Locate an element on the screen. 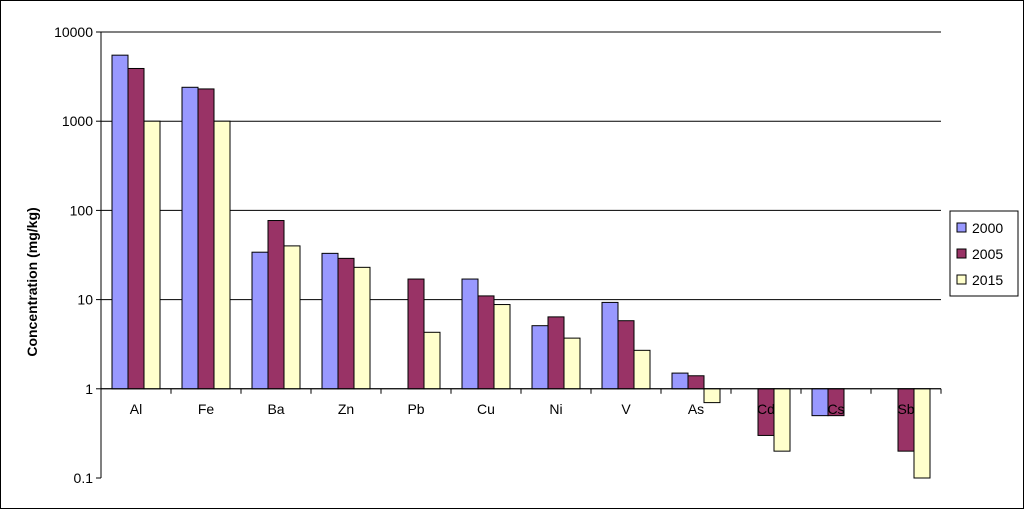 Image resolution: width=1024 pixels, height=509 pixels. x-tick-label: Zn is located at coordinates (346, 409).